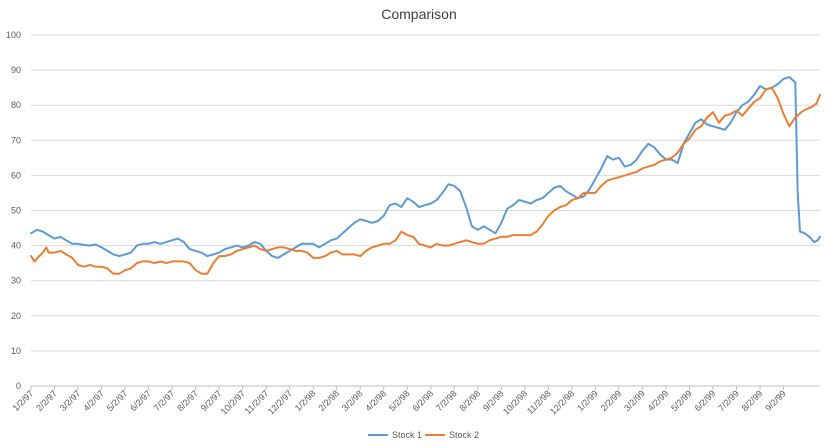 This screenshot has height=448, width=838. What do you see at coordinates (140, 400) in the screenshot?
I see `x-tick-label: 6/2/97` at bounding box center [140, 400].